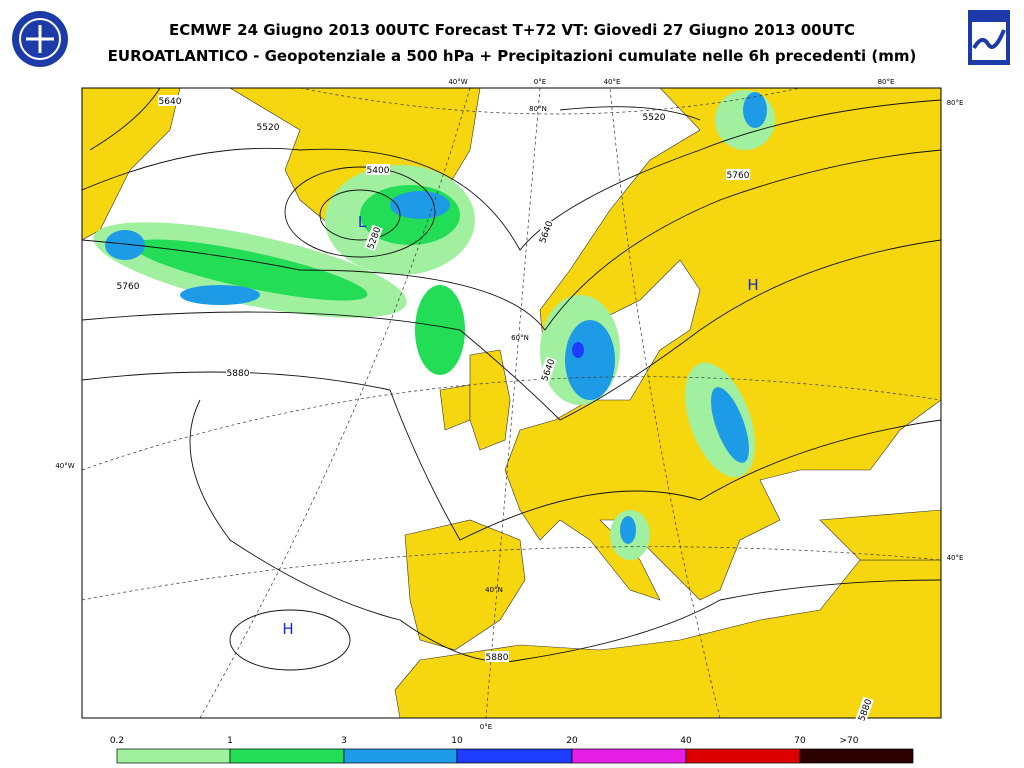 The image size is (1024, 768). What do you see at coordinates (40, 39) in the screenshot?
I see `logo-left` at bounding box center [40, 39].